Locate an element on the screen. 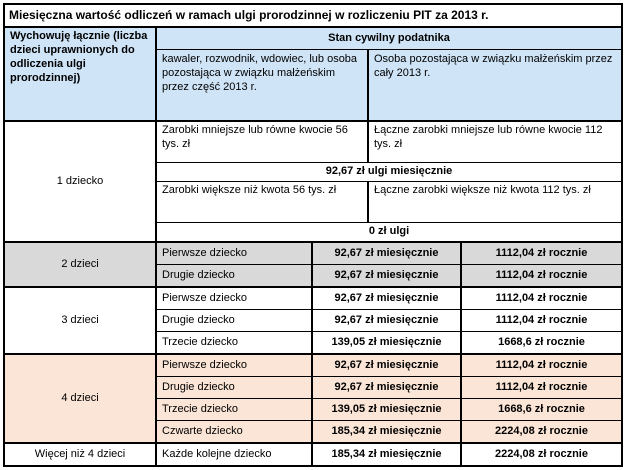 The width and height of the screenshot is (625, 470). child-name-cell: Każde kolejne dziecko is located at coordinates (234, 454).